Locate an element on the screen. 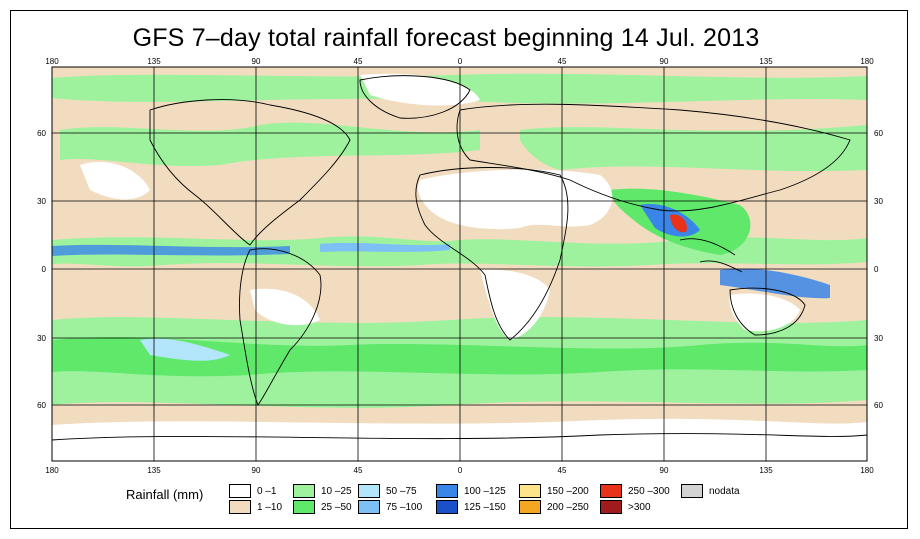 The image size is (920, 539). lat-tick-right: 0 is located at coordinates (876, 269).